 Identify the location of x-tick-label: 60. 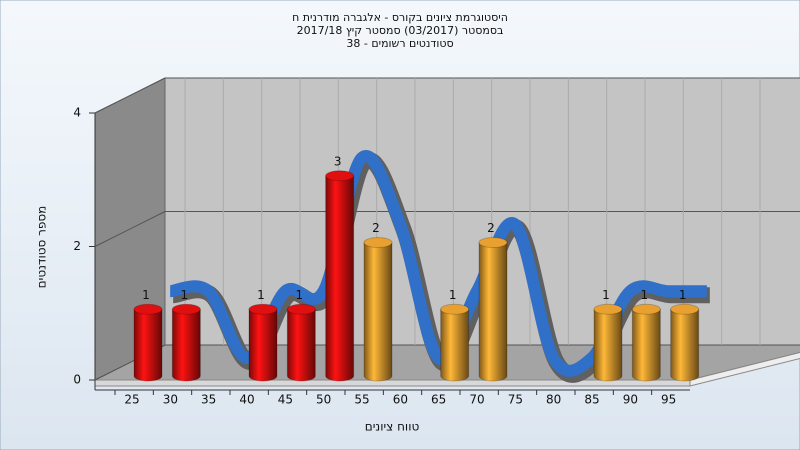
(400, 400).